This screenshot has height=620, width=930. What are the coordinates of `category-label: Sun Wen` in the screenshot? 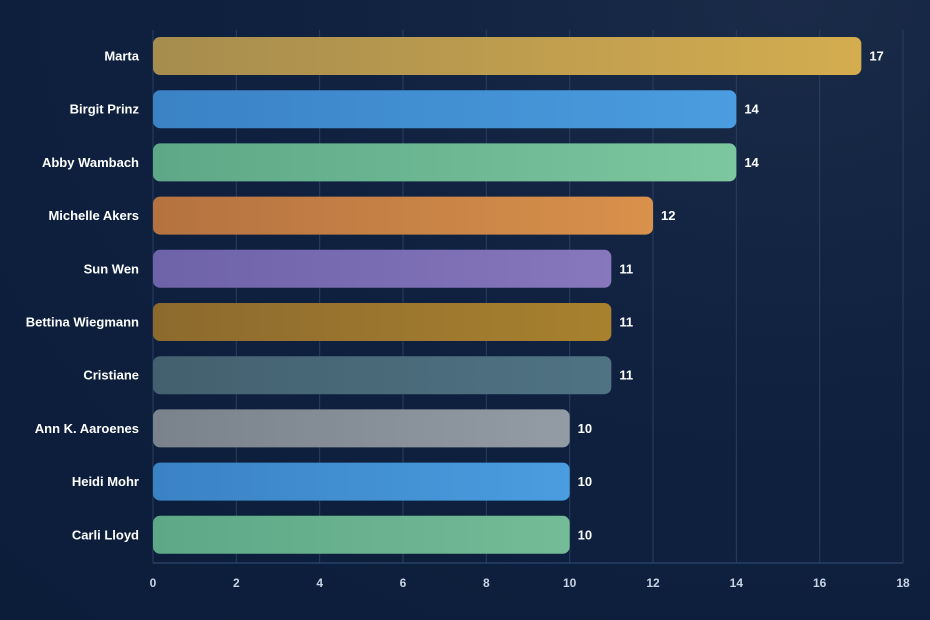 It's located at (111, 268).